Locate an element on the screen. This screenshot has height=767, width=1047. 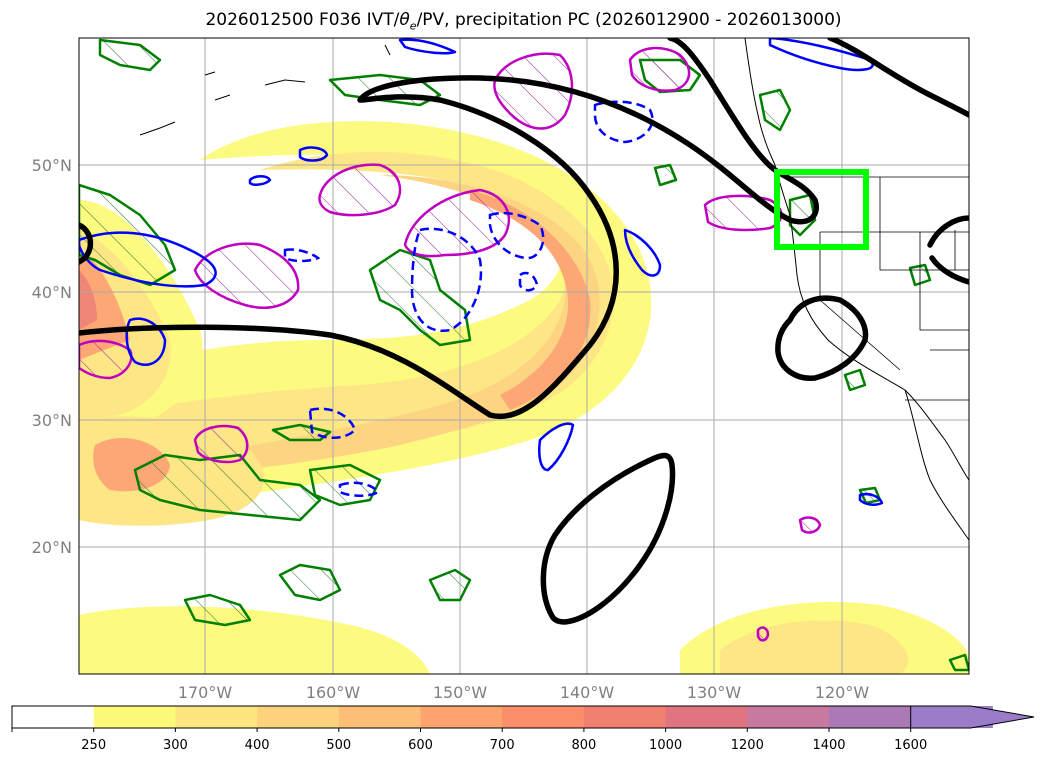
highlight-box is located at coordinates (821, 209).